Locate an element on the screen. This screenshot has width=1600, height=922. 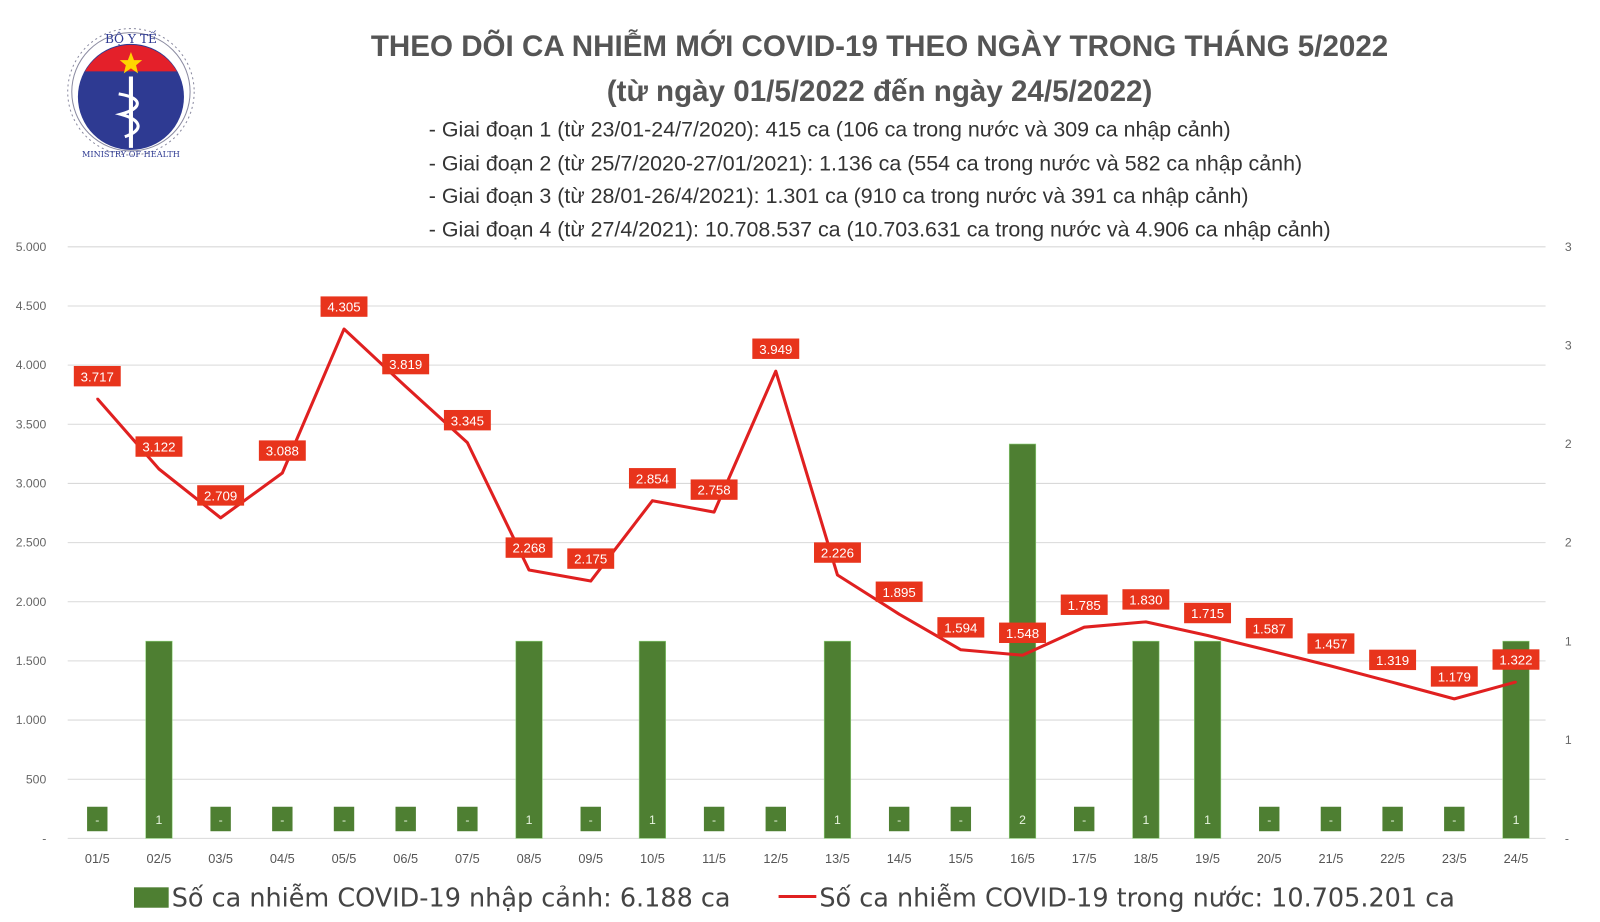
left-tick-label: 1.000 is located at coordinates (31, 720).